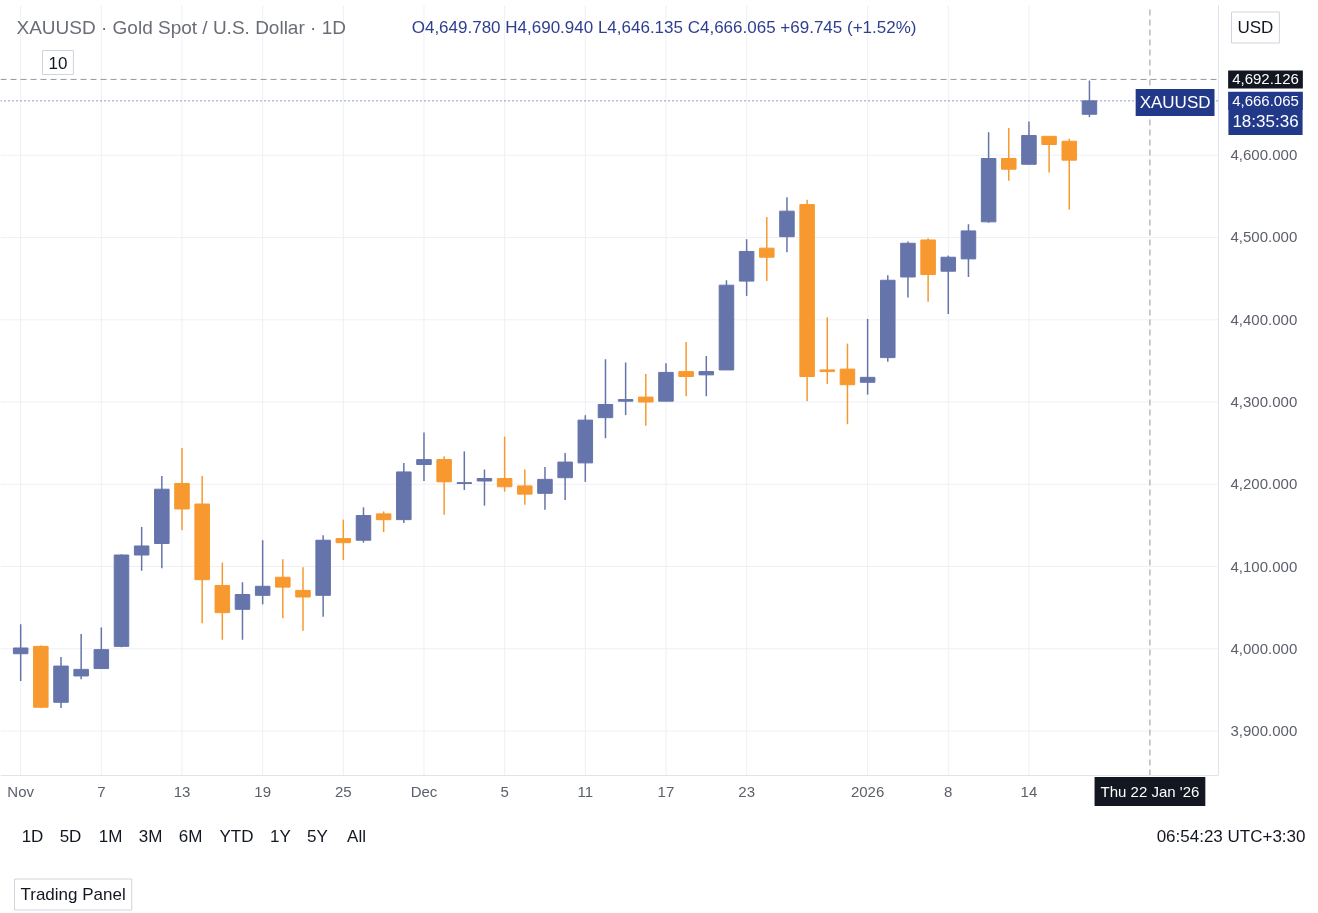 This screenshot has height=913, width=1318. I want to click on x-tick-label: 25, so click(343, 791).